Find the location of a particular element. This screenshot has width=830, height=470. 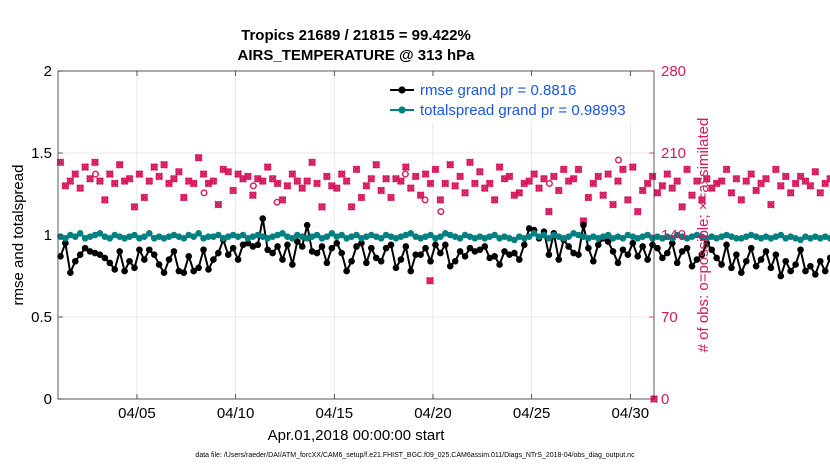

y2-tick-label: 70 is located at coordinates (669, 317).